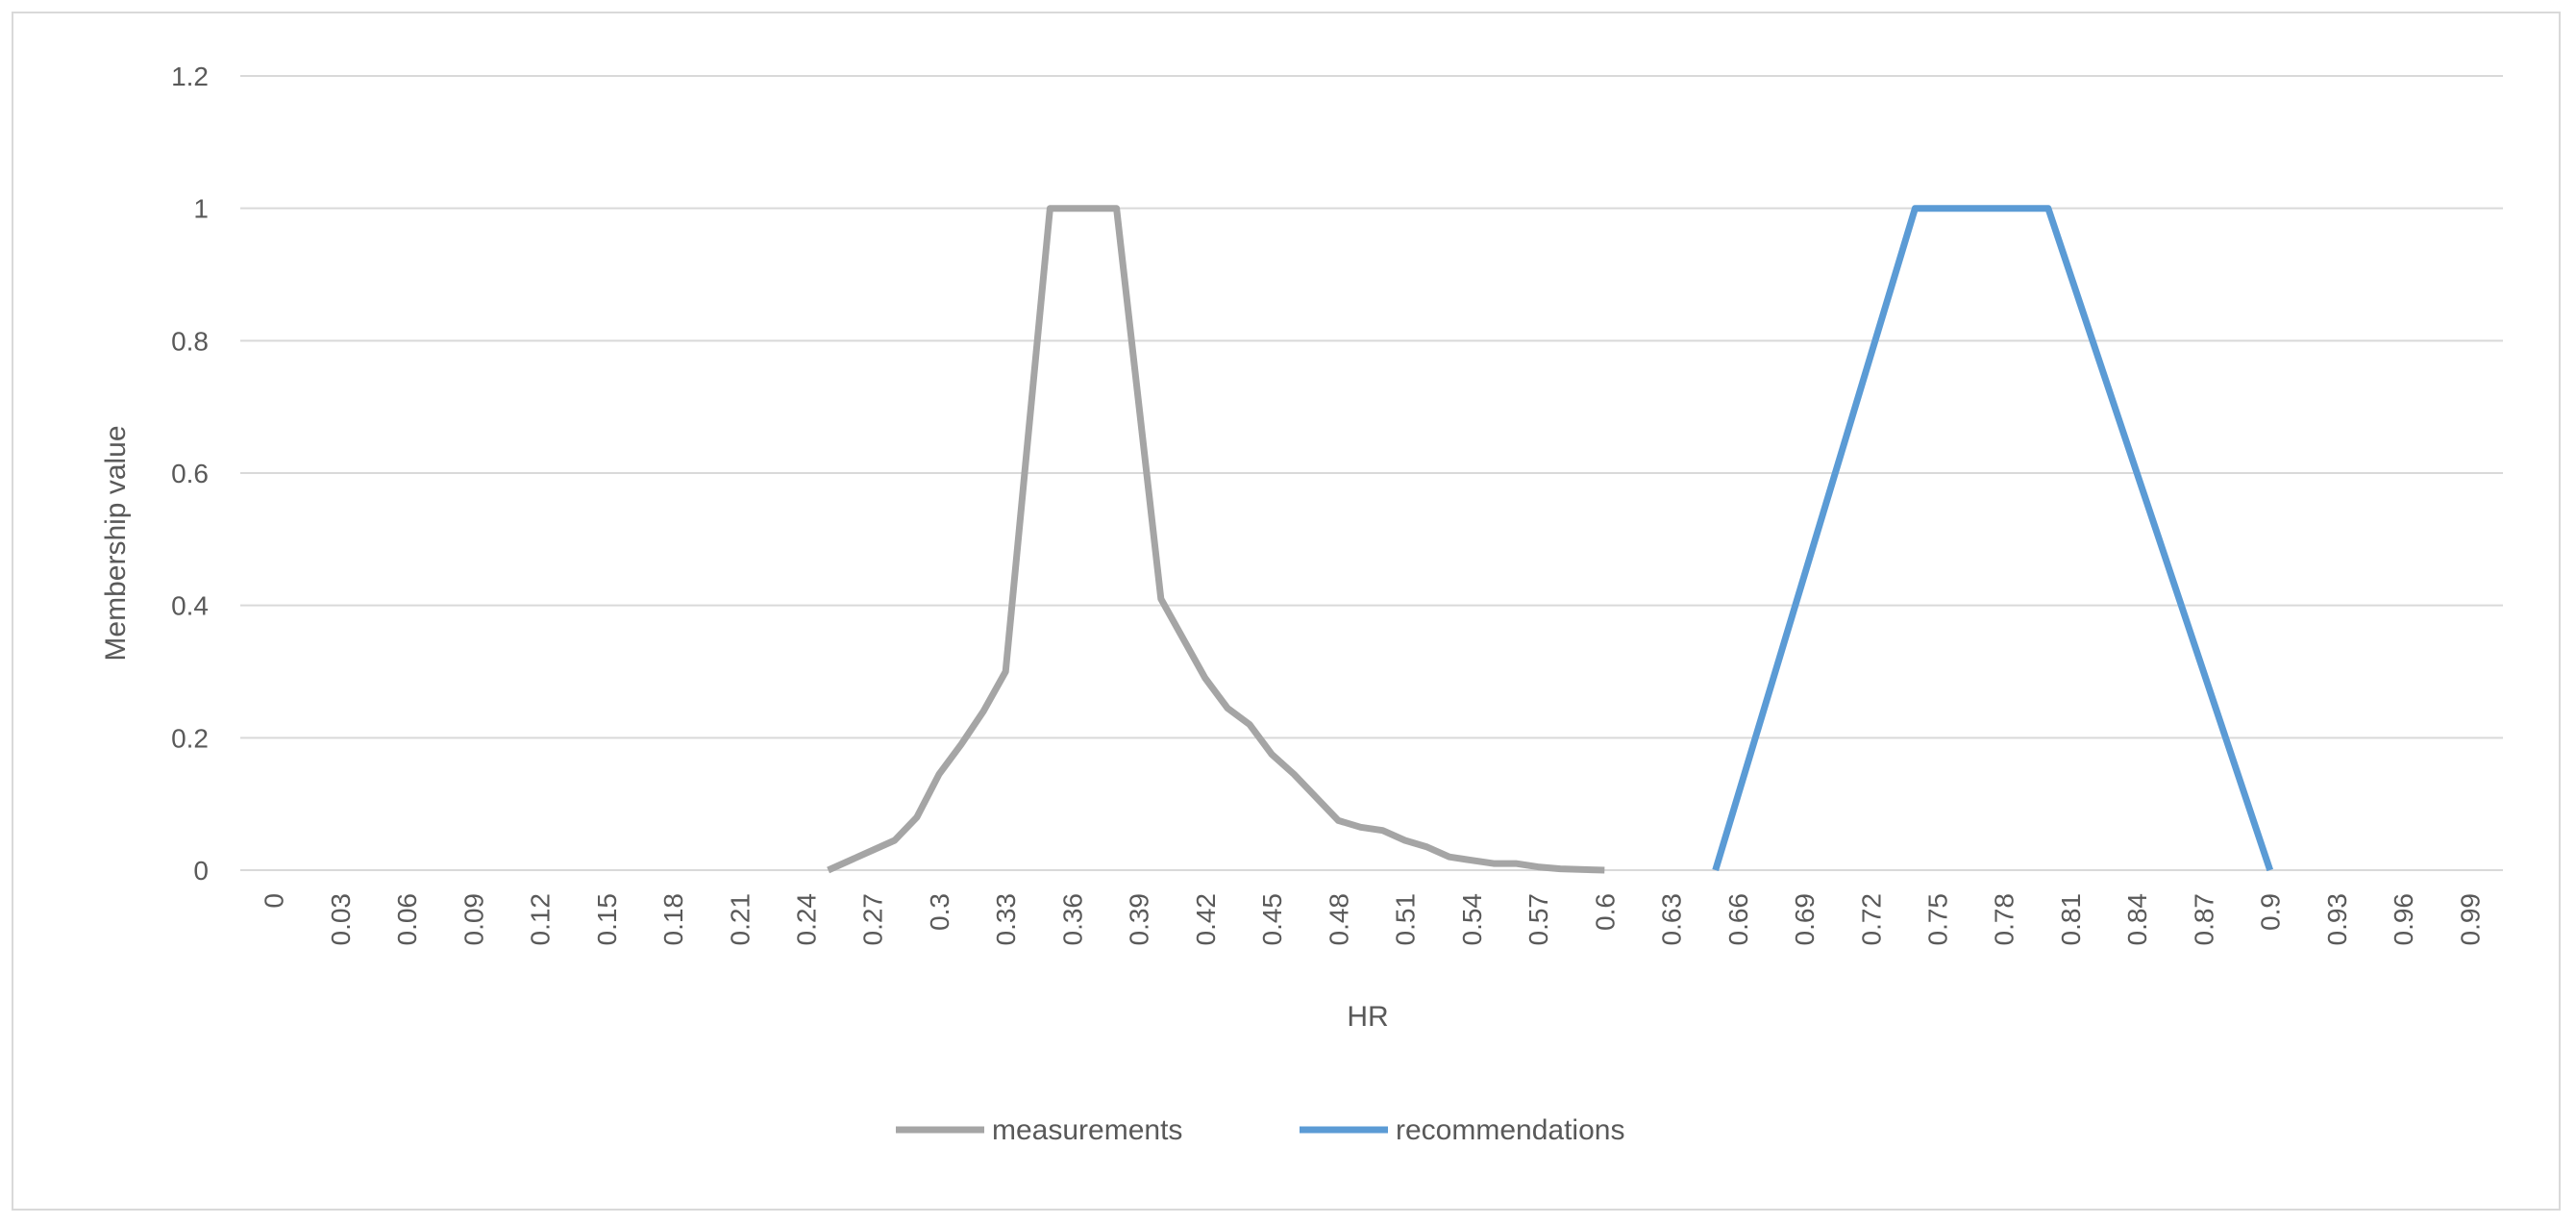 Image resolution: width=2576 pixels, height=1224 pixels. Describe the element at coordinates (740, 920) in the screenshot. I see `x-tick-label: 0.21` at that location.